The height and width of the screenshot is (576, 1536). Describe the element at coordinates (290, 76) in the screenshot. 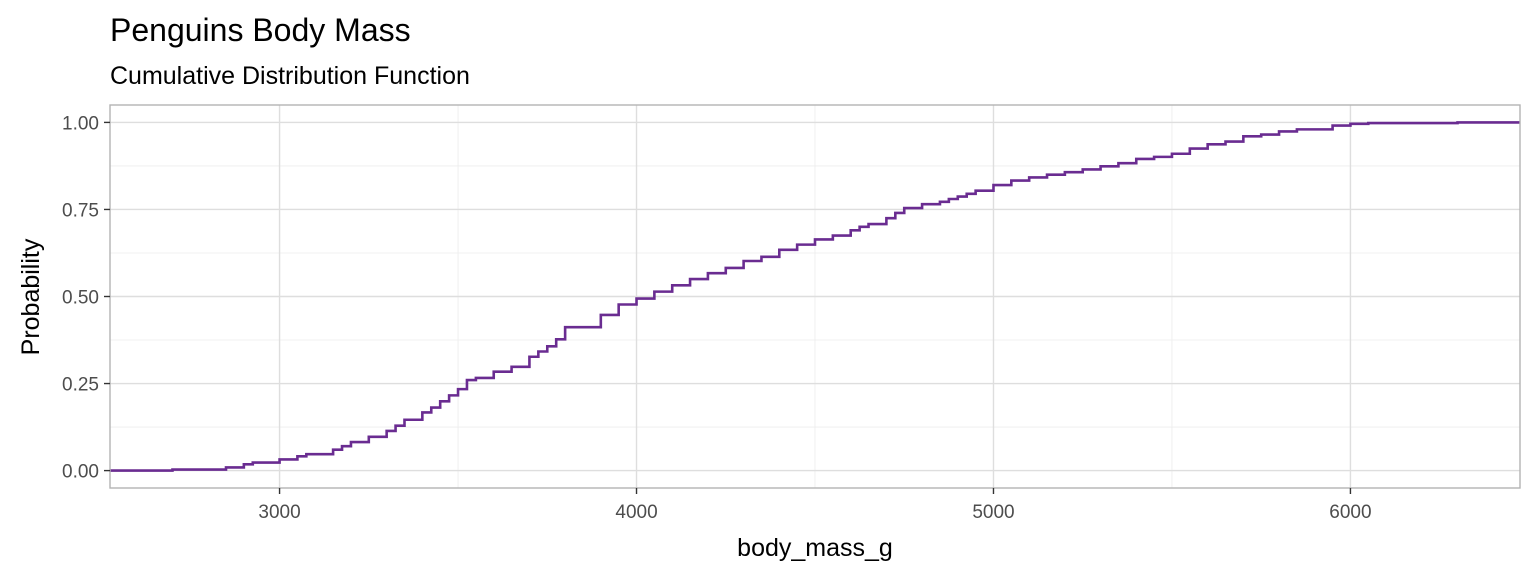

I see `chart-subtitle: Cumulative Distribution Function` at that location.